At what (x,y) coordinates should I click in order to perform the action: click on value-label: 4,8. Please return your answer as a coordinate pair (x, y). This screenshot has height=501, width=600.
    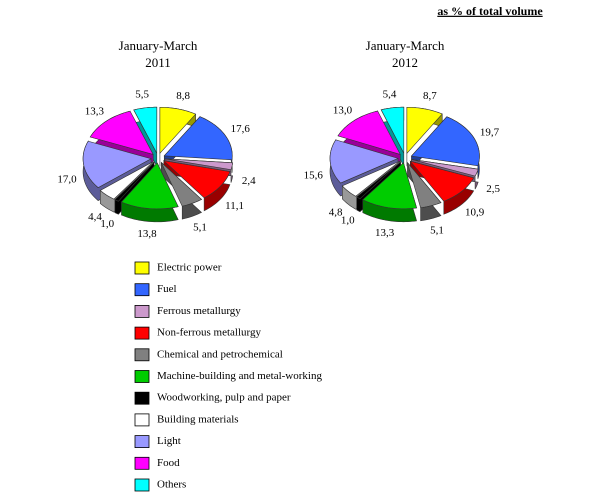
    Looking at the image, I should click on (336, 213).